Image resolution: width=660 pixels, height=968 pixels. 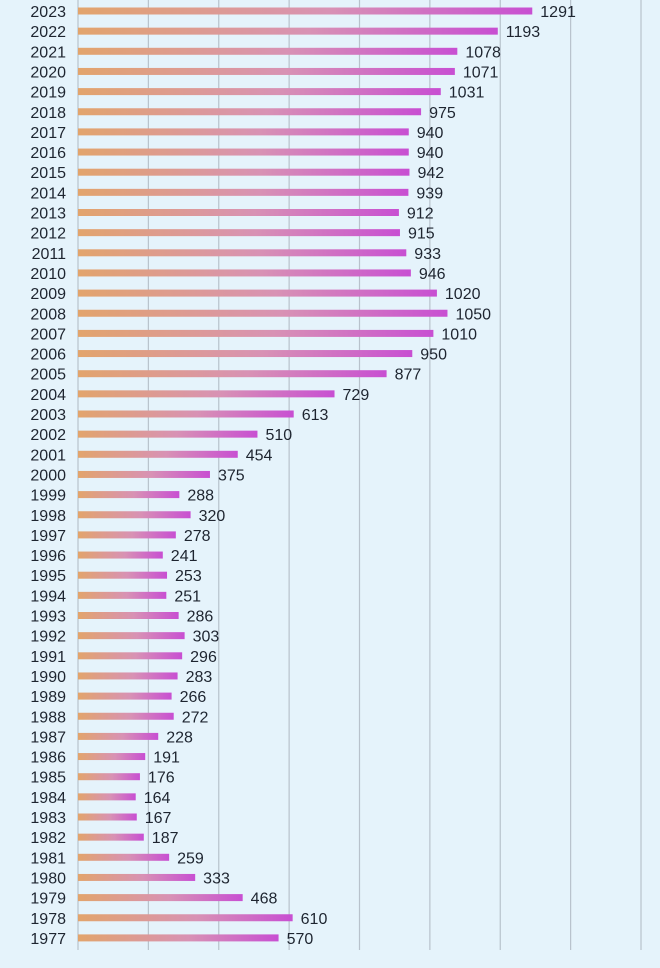 What do you see at coordinates (420, 214) in the screenshot?
I see `value-label: 912` at bounding box center [420, 214].